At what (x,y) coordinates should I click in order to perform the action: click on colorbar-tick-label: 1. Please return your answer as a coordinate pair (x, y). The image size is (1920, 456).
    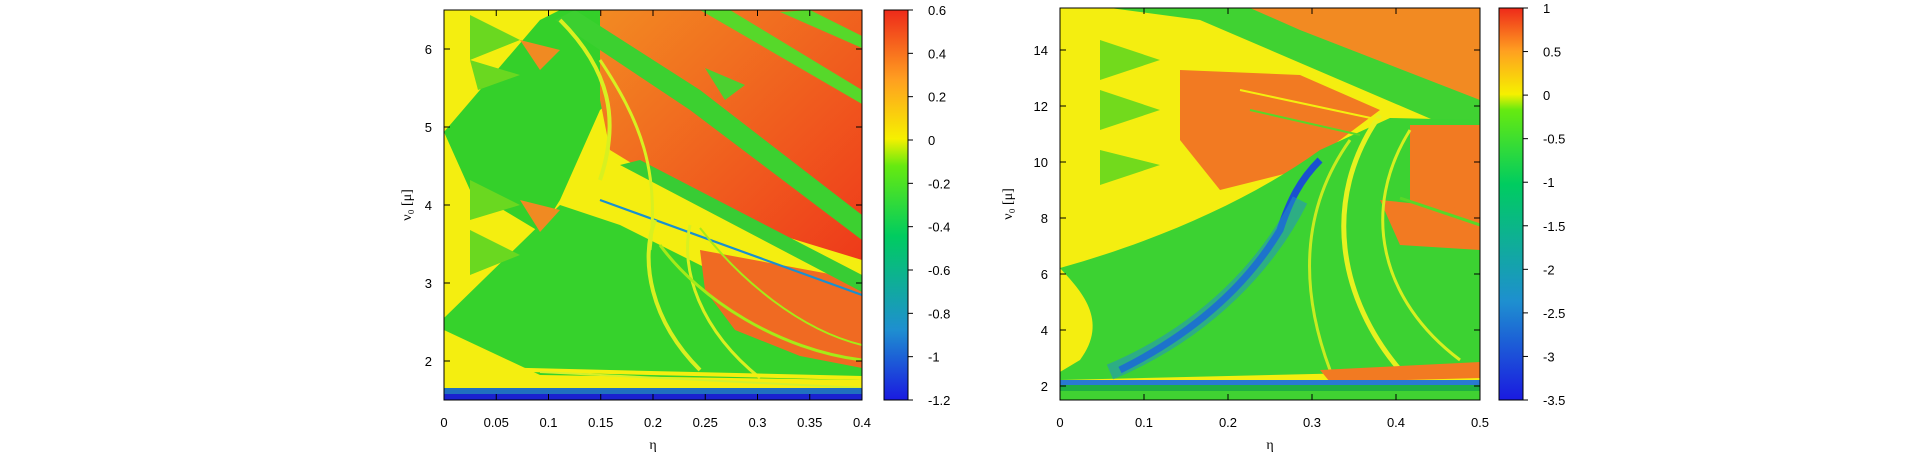
    Looking at the image, I should click on (1546, 8).